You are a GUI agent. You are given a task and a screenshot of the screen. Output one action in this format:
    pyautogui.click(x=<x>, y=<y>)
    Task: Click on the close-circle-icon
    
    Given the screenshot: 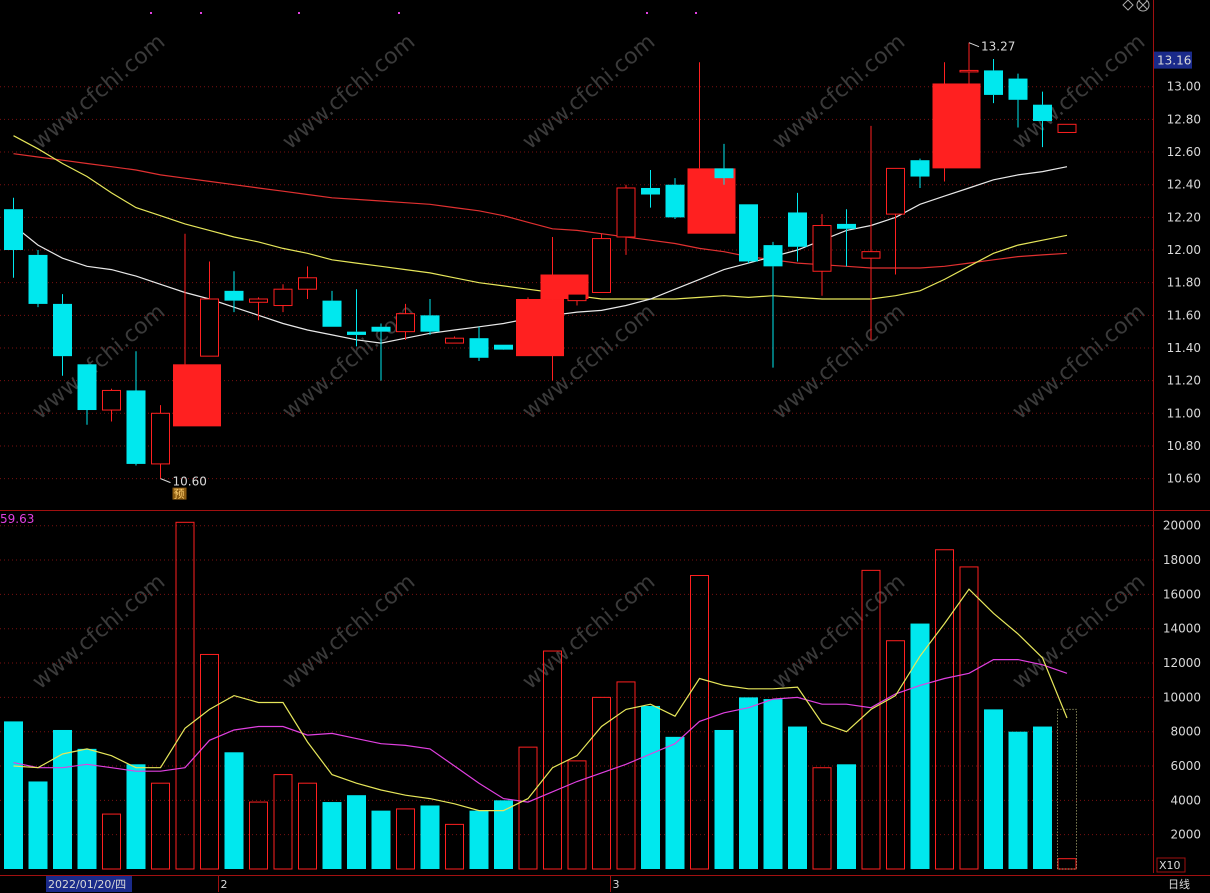 What is the action you would take?
    pyautogui.click(x=1143, y=6)
    